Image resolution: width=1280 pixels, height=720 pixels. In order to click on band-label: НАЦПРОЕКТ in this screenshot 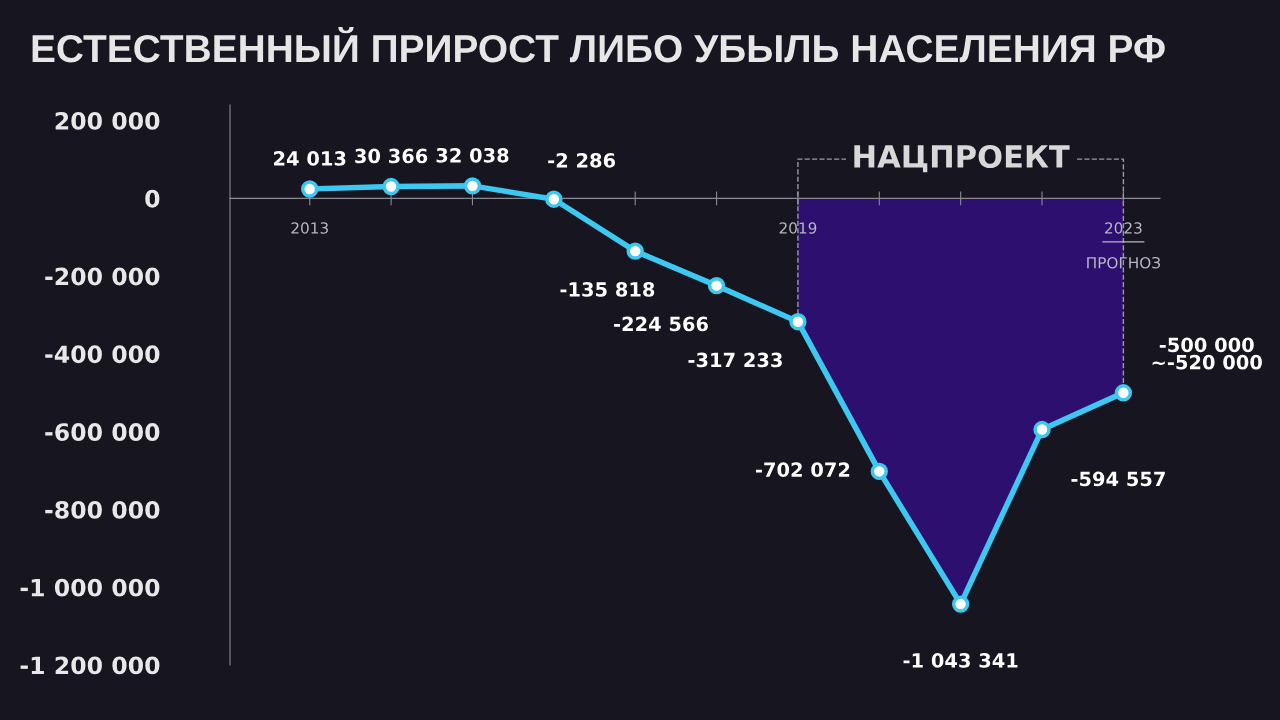, I will do `click(962, 158)`.